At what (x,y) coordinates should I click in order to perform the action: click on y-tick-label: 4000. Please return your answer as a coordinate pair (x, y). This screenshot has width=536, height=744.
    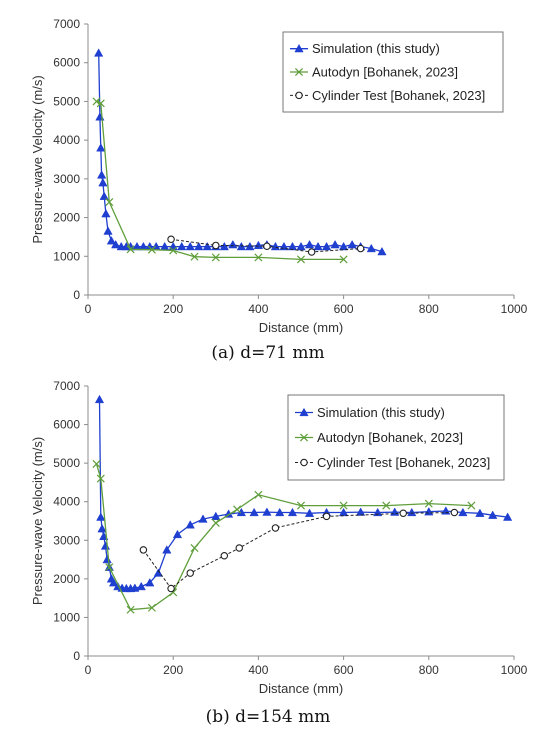
    Looking at the image, I should click on (66, 140).